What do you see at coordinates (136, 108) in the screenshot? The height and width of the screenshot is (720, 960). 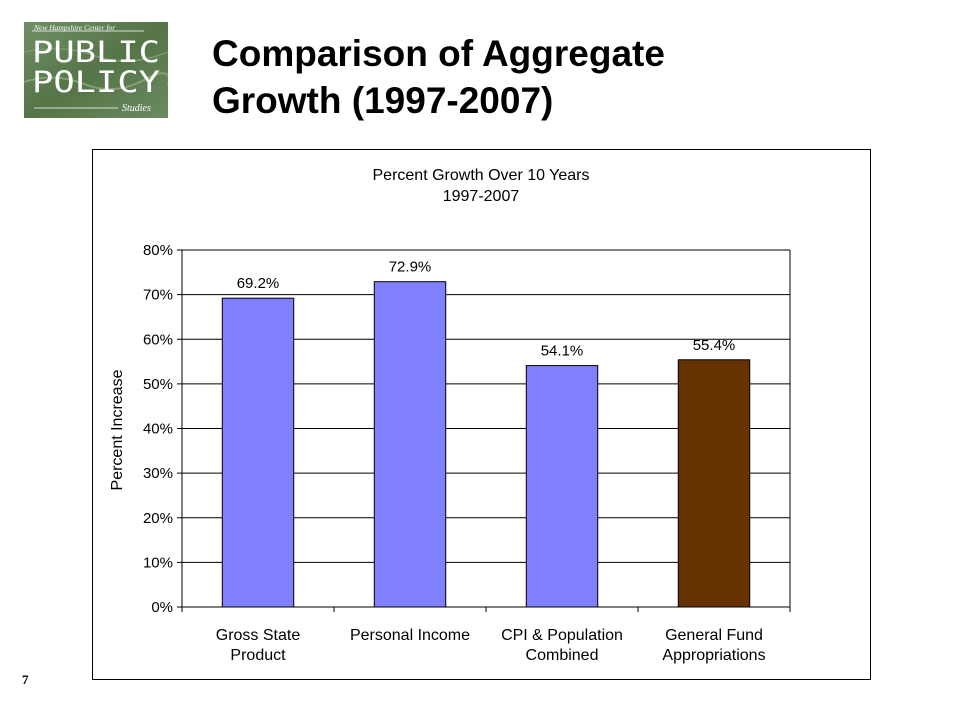 I see `logo-bottom-text: Studies` at bounding box center [136, 108].